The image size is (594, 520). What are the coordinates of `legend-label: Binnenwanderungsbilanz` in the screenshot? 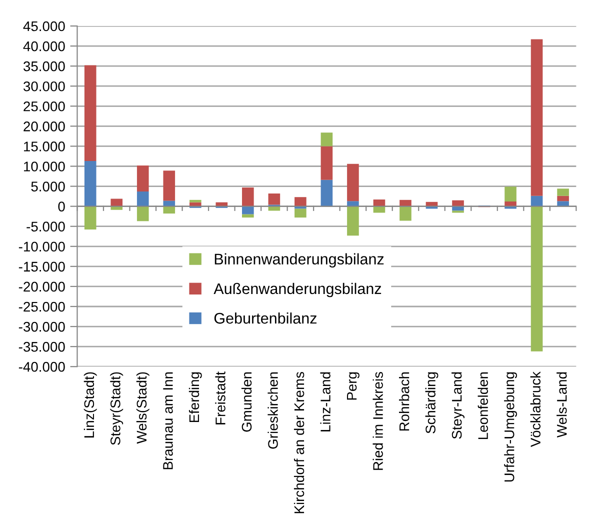 It's located at (299, 260).